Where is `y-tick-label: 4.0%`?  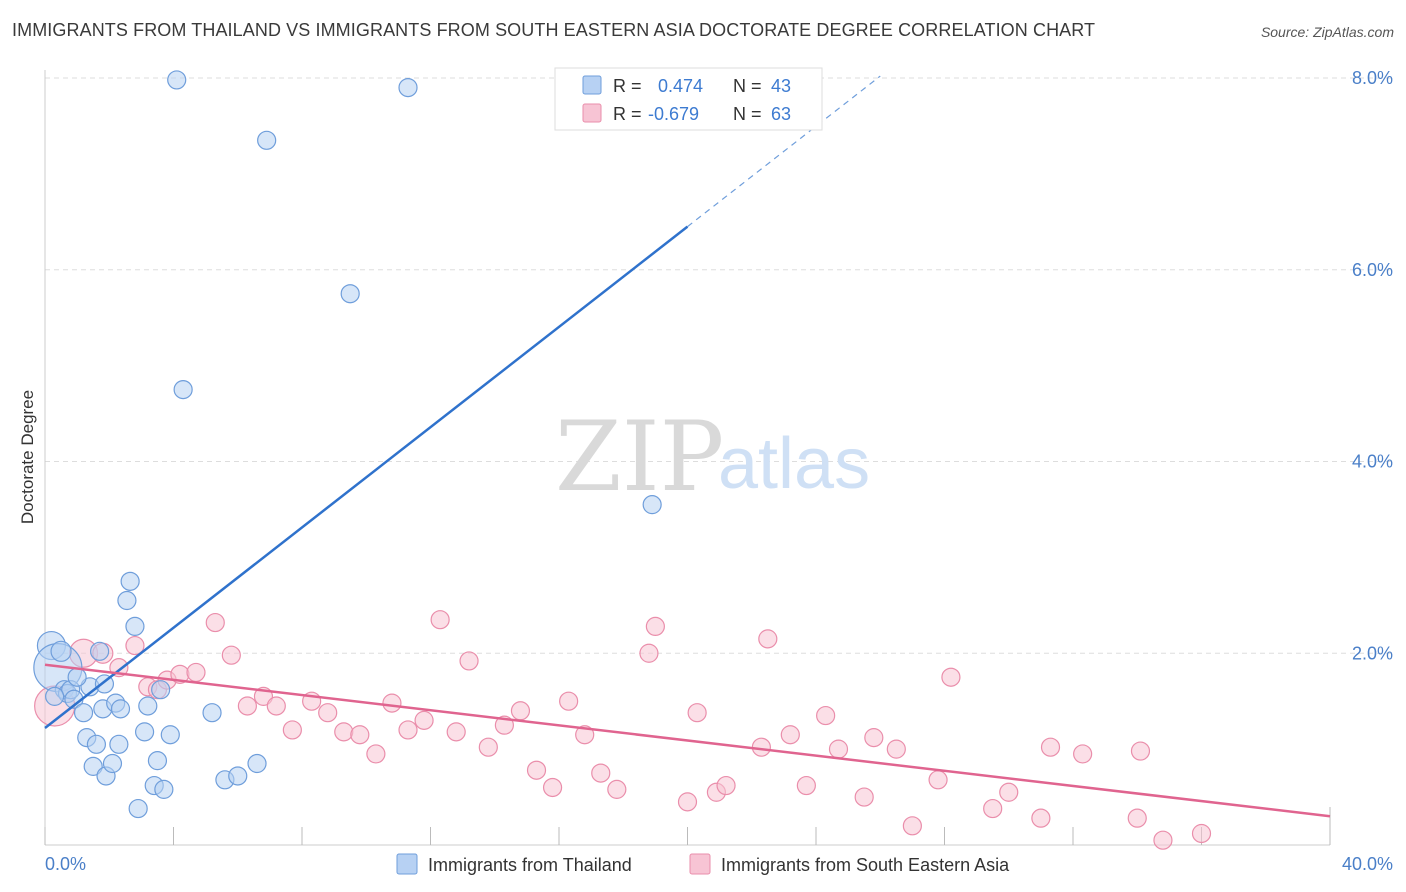
y-tick-label: 4.0% is located at coordinates (1372, 462).